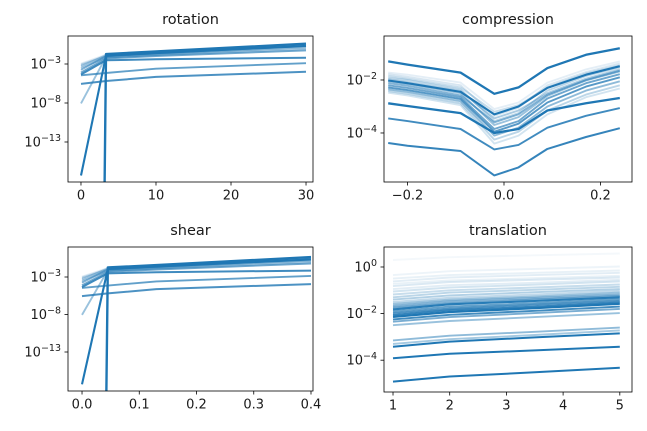 The width and height of the screenshot is (647, 431). Describe the element at coordinates (139, 405) in the screenshot. I see `x-tick-label: 0.1` at that location.